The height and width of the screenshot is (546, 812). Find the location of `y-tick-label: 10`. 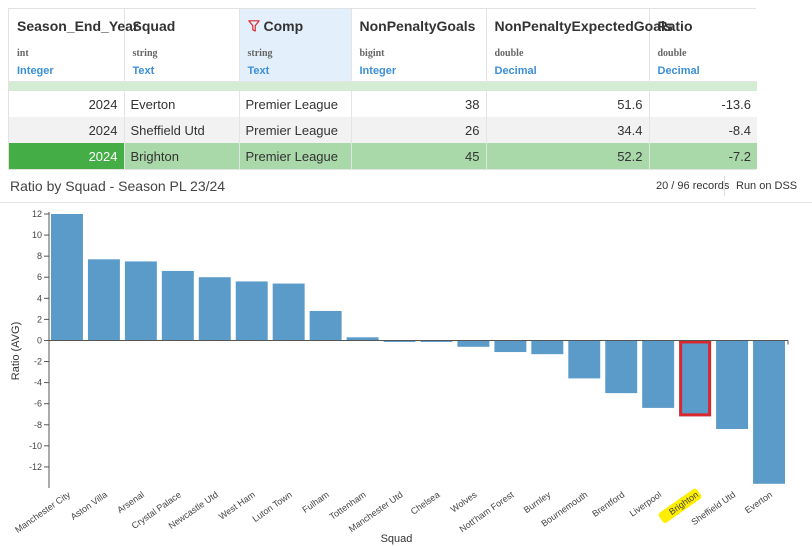

y-tick-label: 10 is located at coordinates (37, 235).